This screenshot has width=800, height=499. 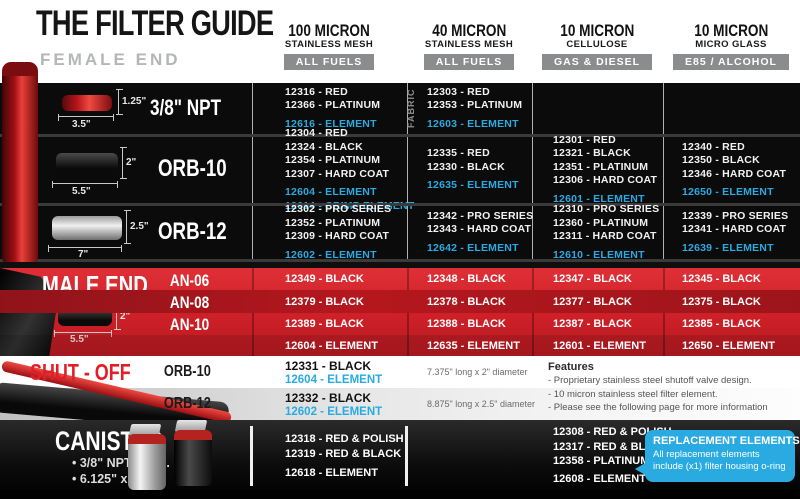 I want to click on part-number: 12343 - HARD COAT, so click(x=479, y=229).